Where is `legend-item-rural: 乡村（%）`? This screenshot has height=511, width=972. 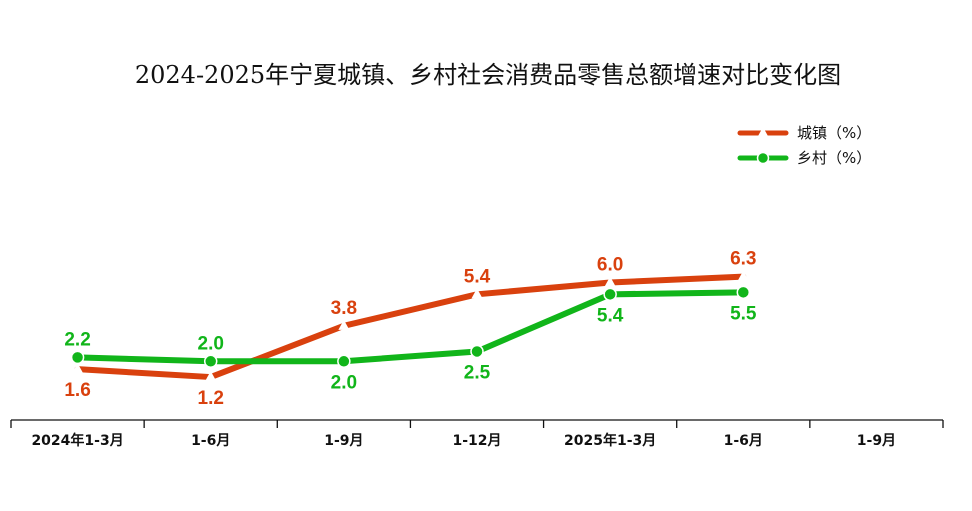
legend-item-rural: 乡村（%） is located at coordinates (804, 158).